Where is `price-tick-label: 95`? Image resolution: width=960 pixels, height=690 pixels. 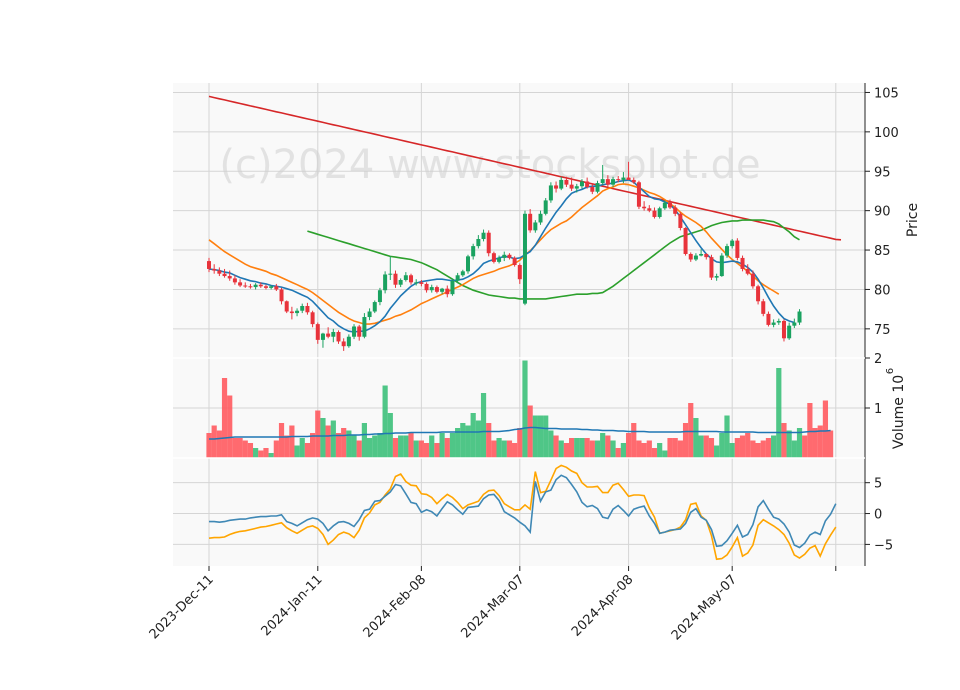
price-tick-label: 95 is located at coordinates (882, 172).